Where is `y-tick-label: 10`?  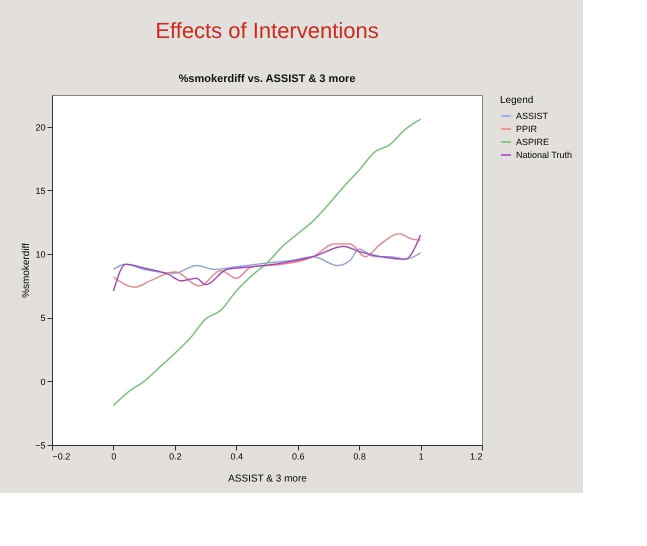 y-tick-label: 10 is located at coordinates (40, 255).